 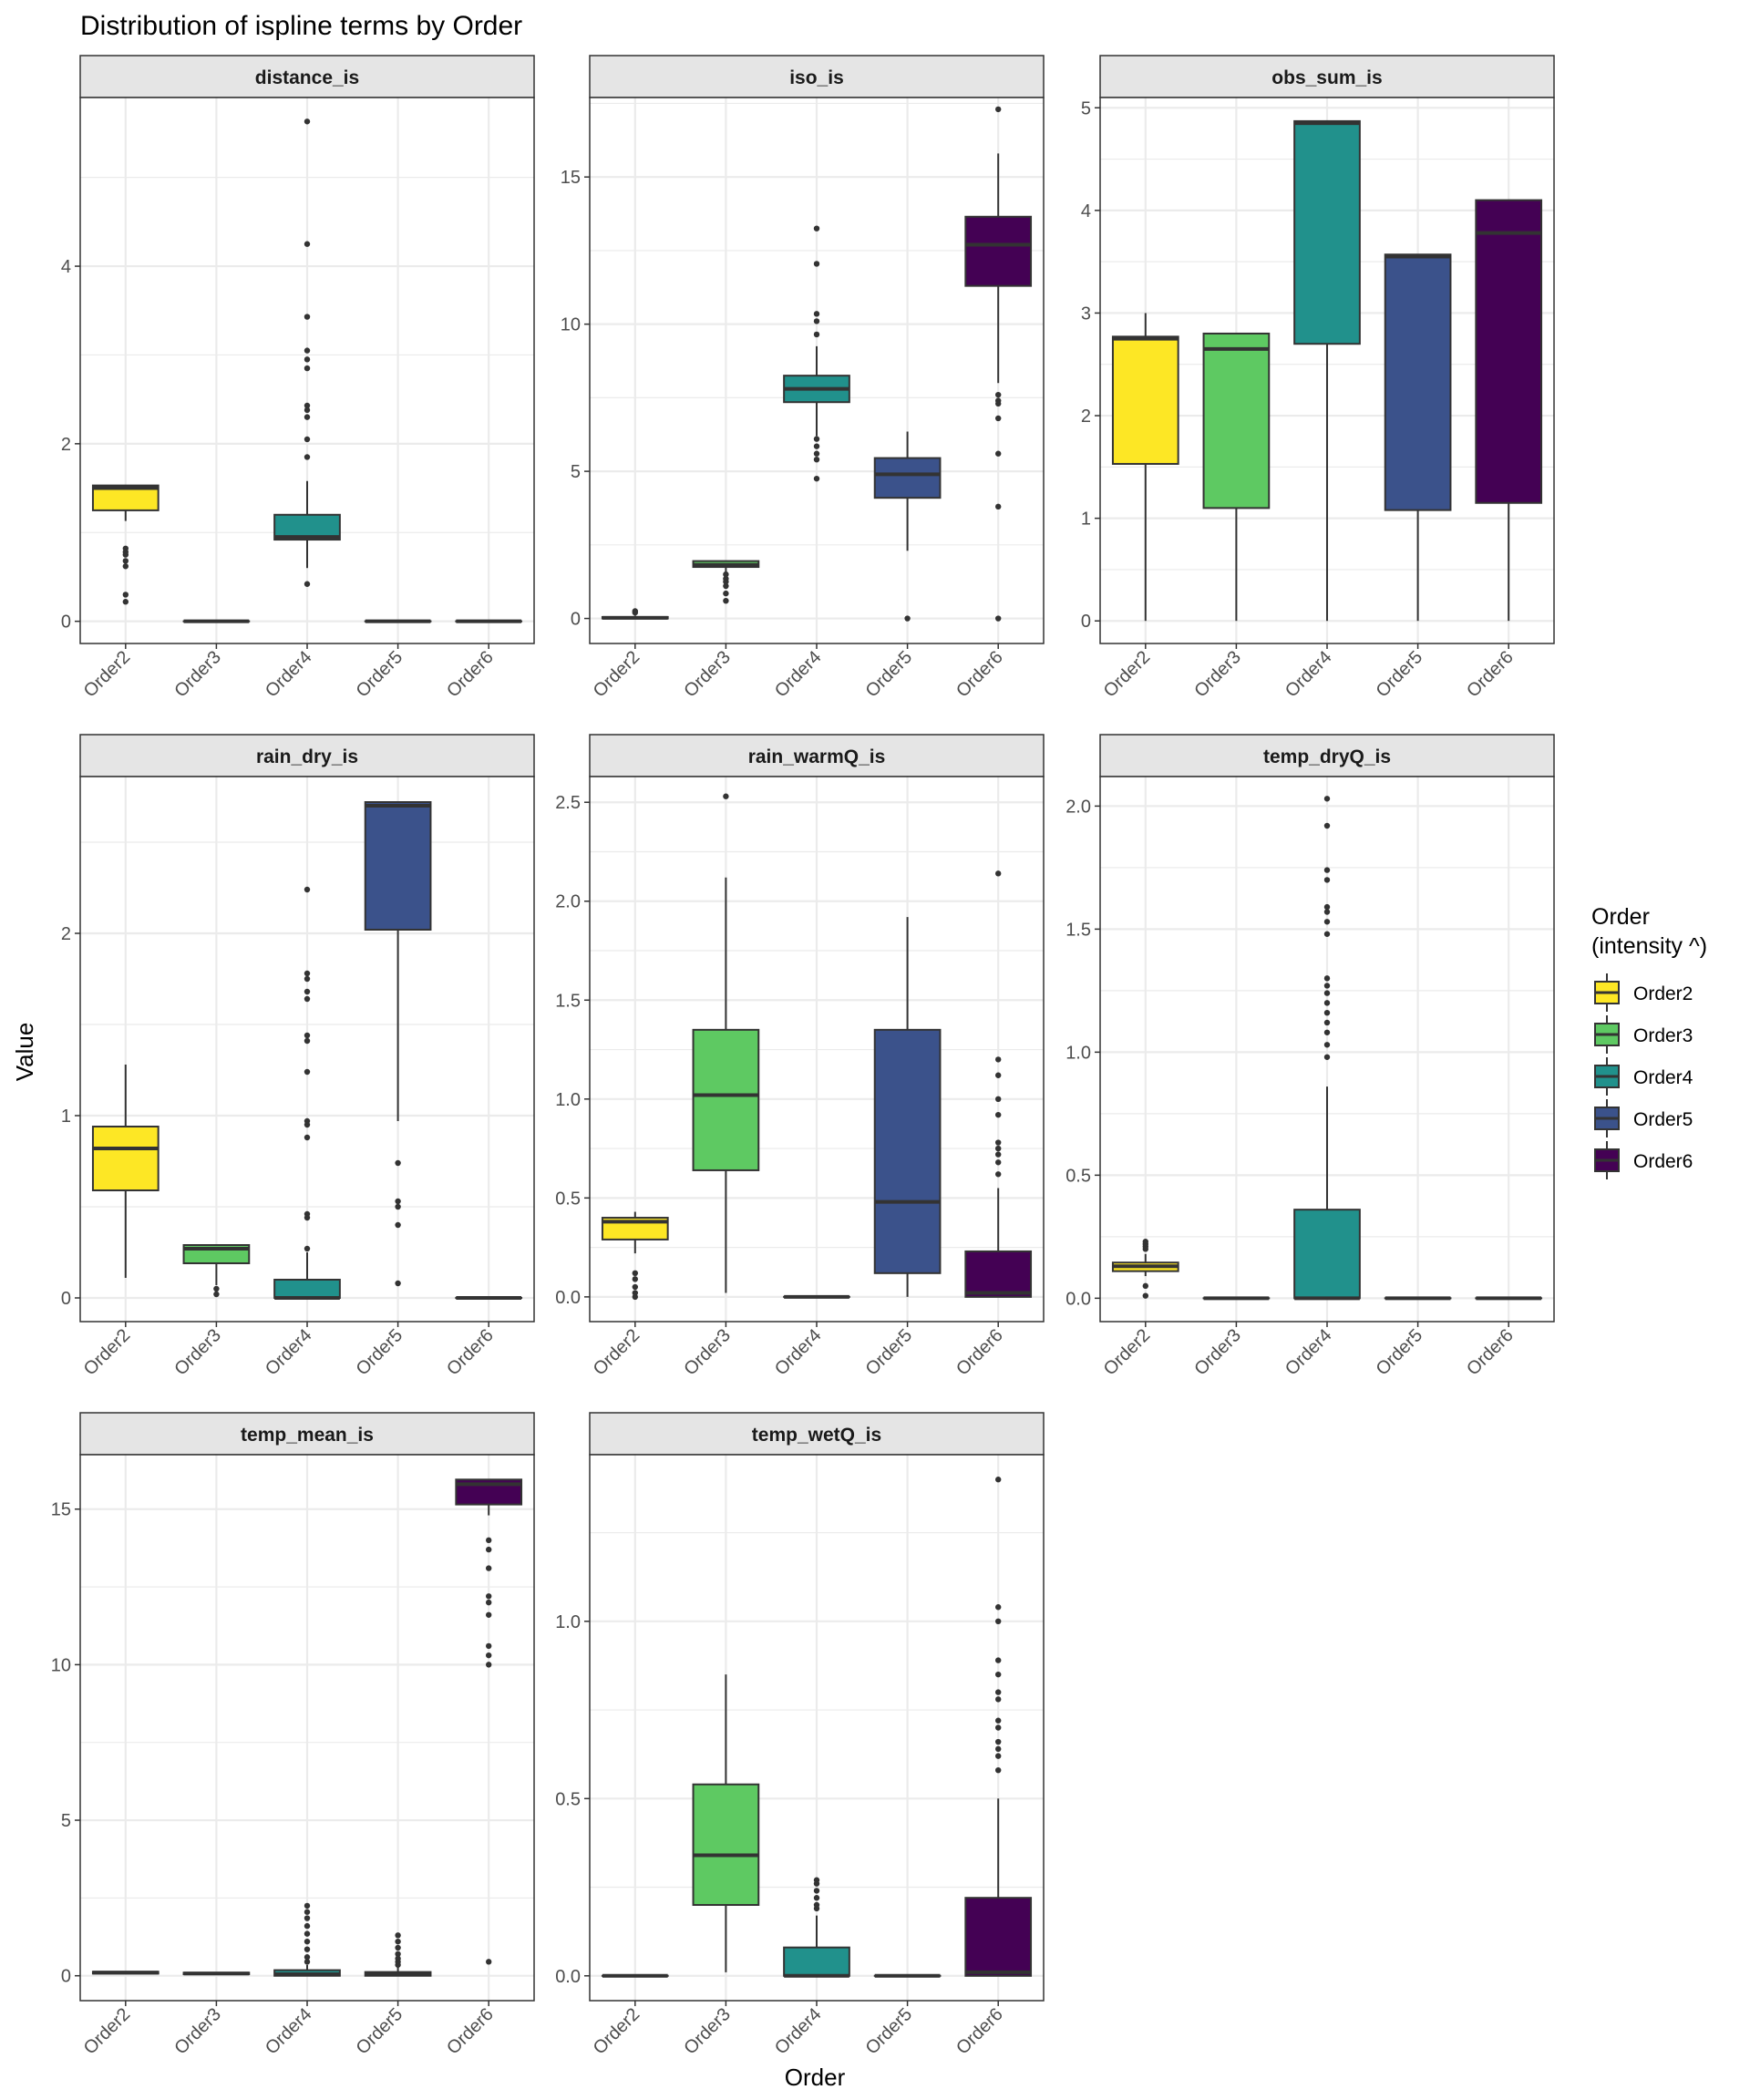 What do you see at coordinates (1509, 411) in the screenshot?
I see `box-order6` at bounding box center [1509, 411].